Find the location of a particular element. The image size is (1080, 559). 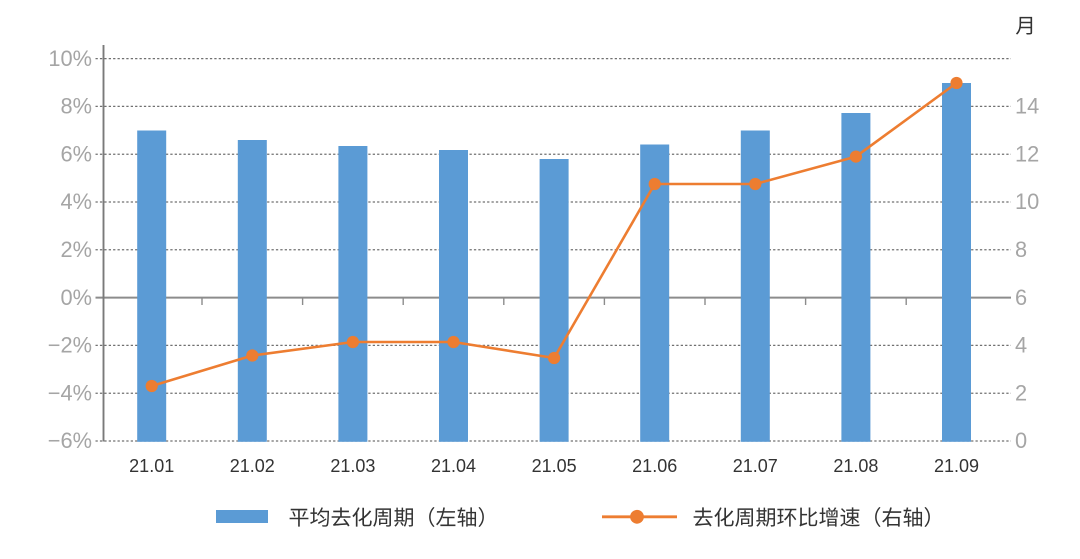

svg-text: 21.08 is located at coordinates (855, 466).